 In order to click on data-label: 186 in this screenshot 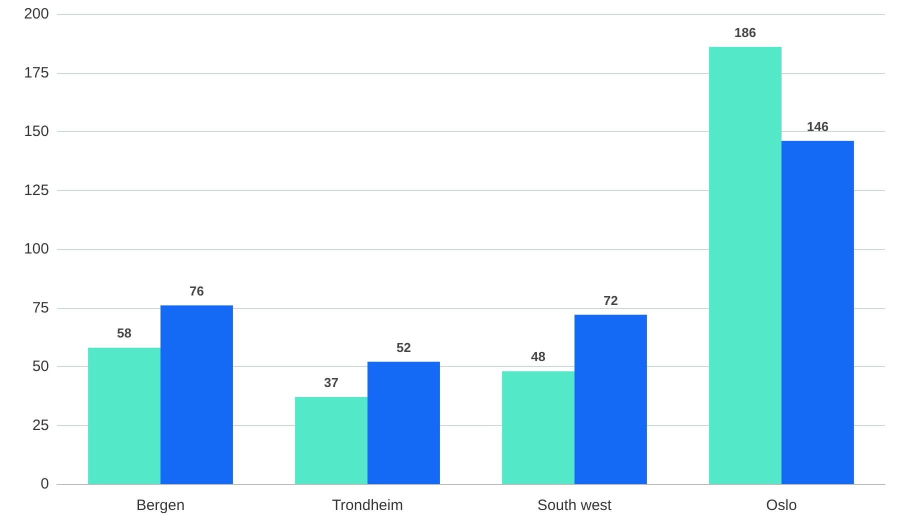, I will do `click(745, 32)`.